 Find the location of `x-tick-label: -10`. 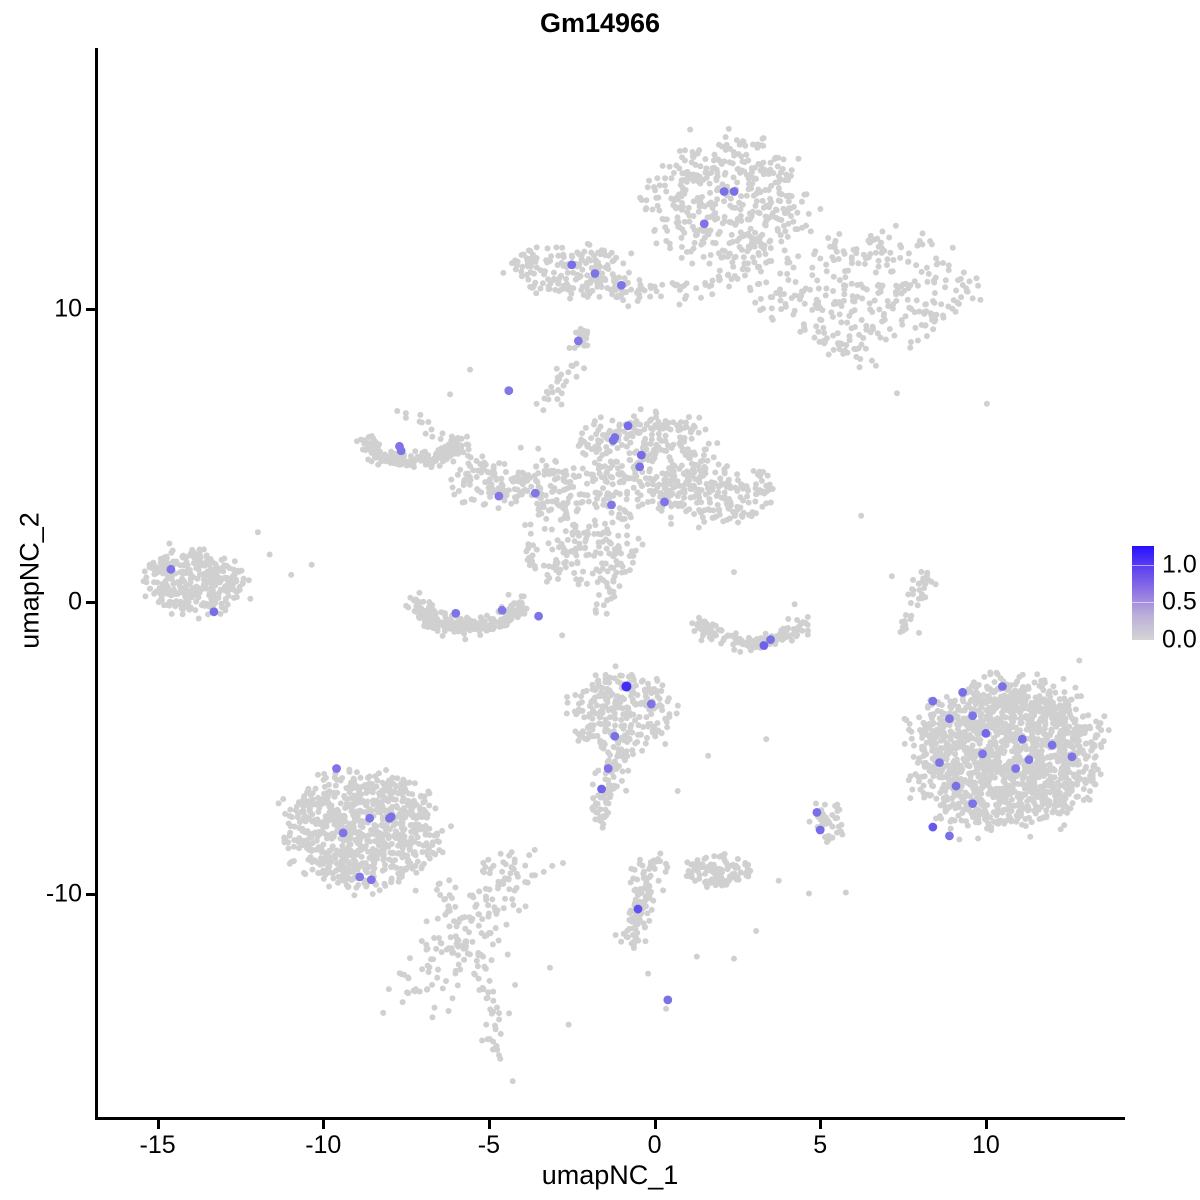

x-tick-label: -10 is located at coordinates (323, 1145).